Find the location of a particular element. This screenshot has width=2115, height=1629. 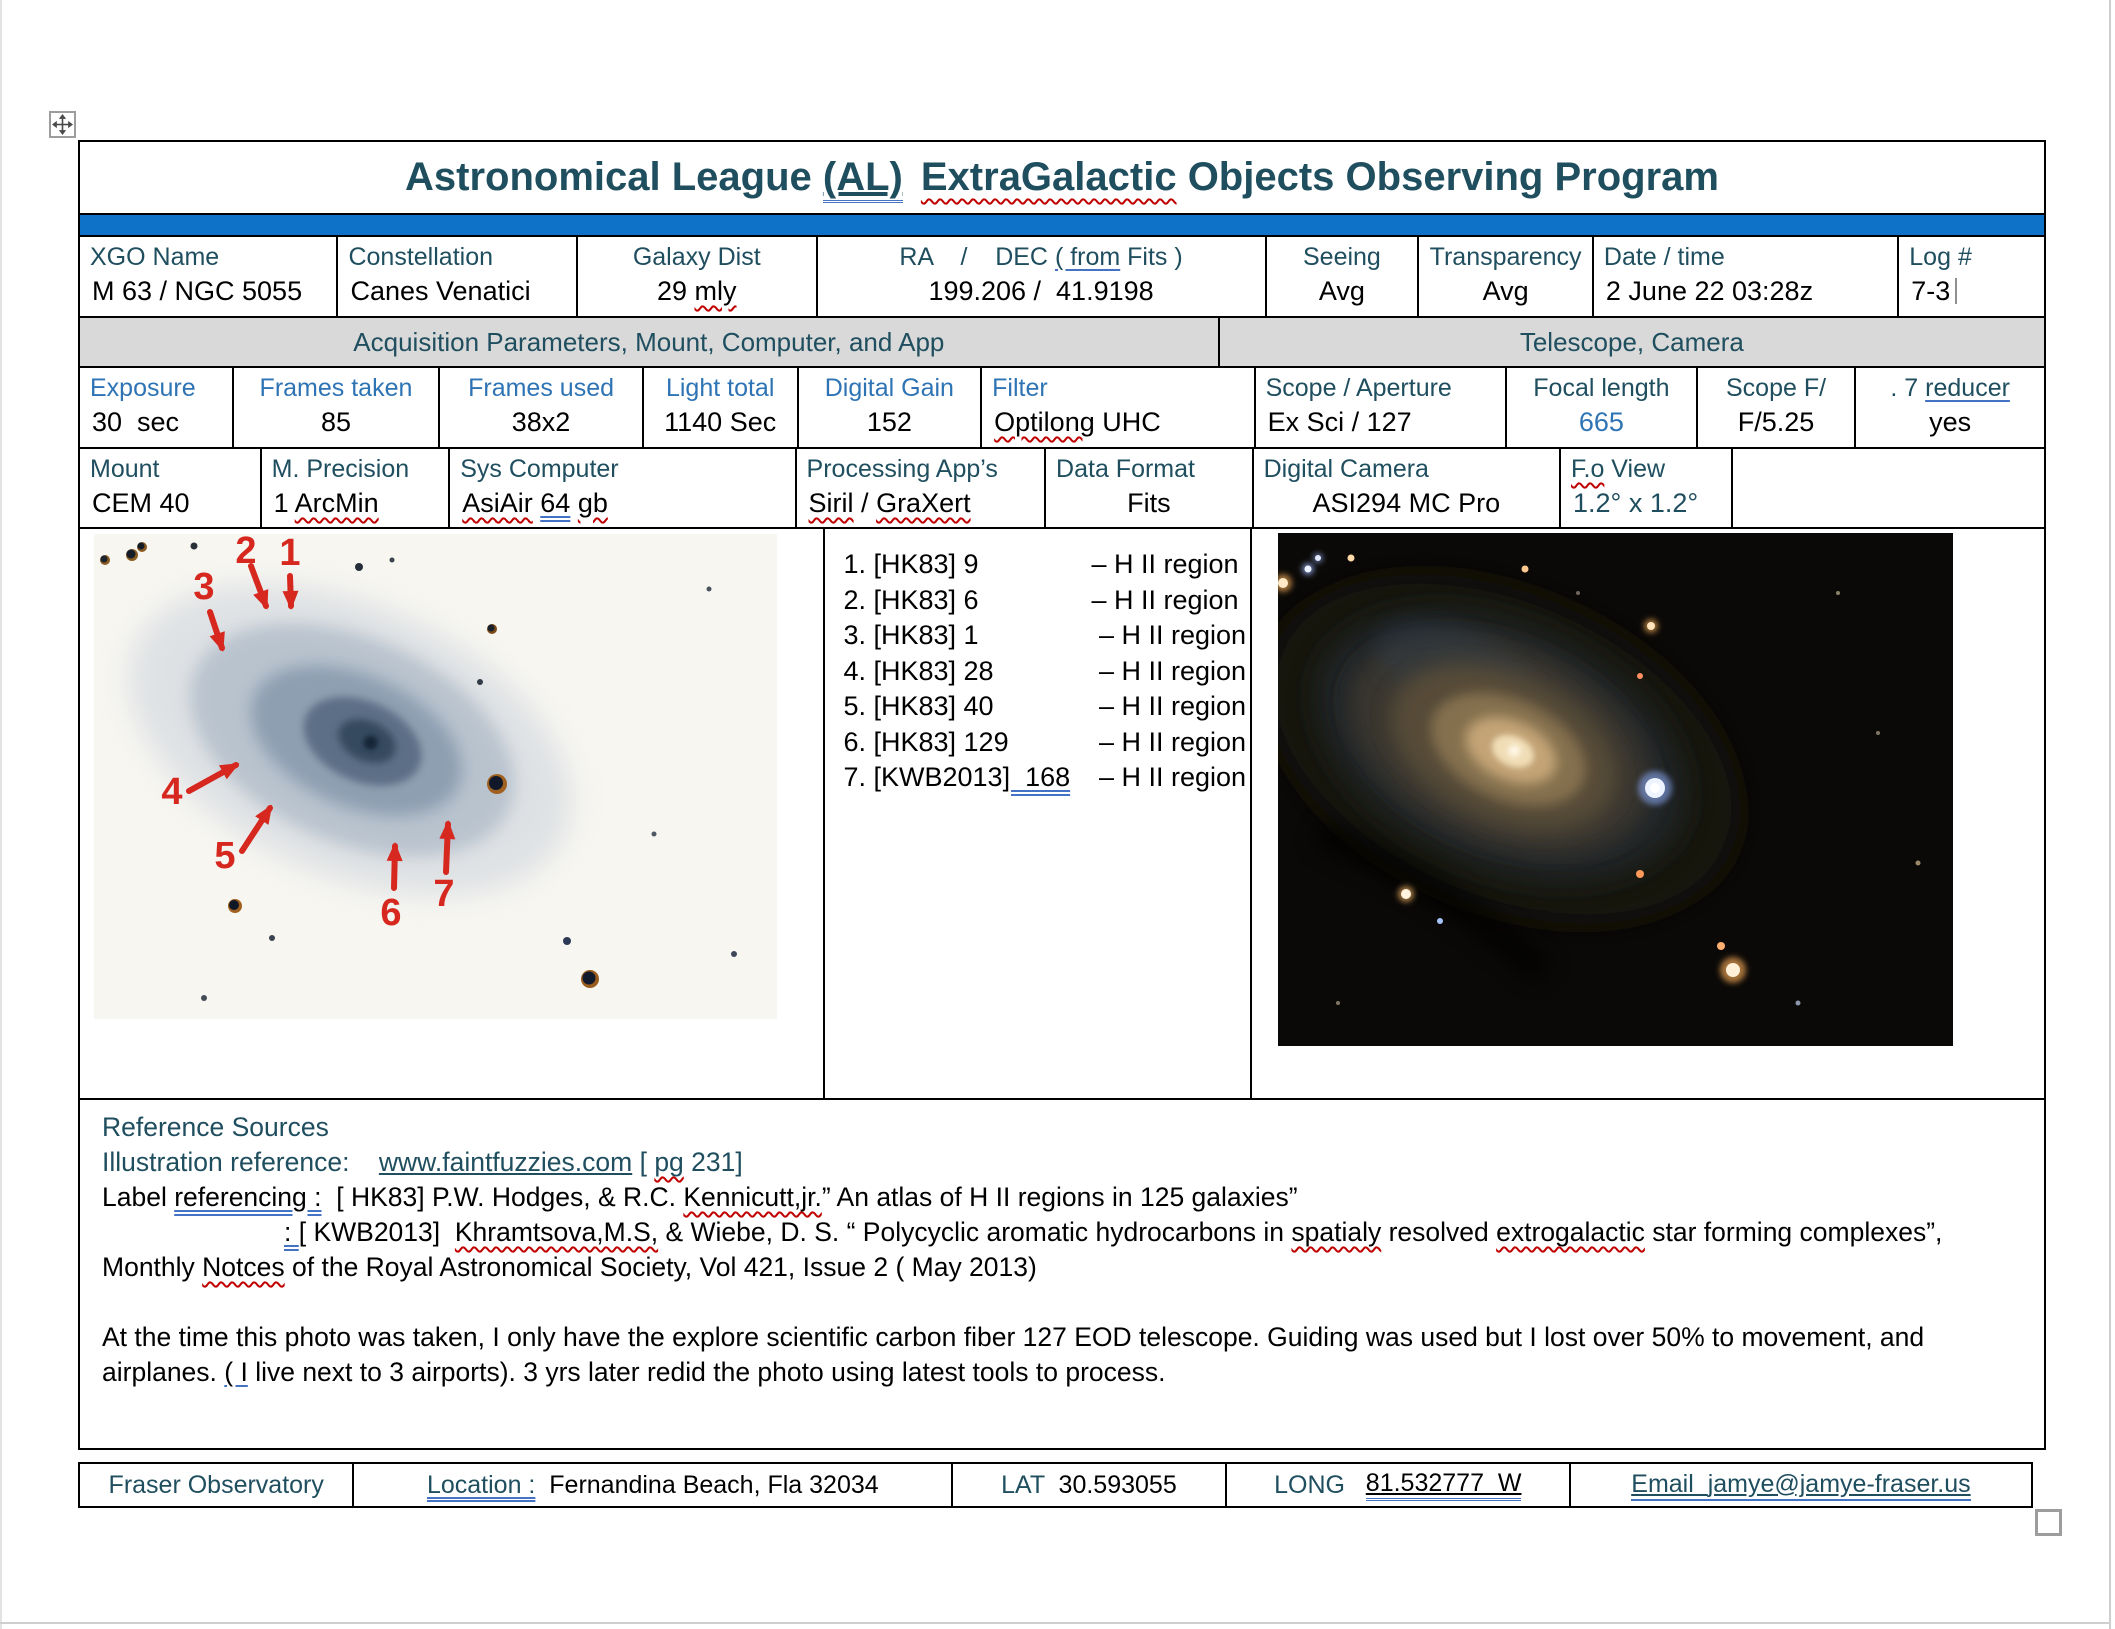

arrow-label: 1 is located at coordinates (289, 554).